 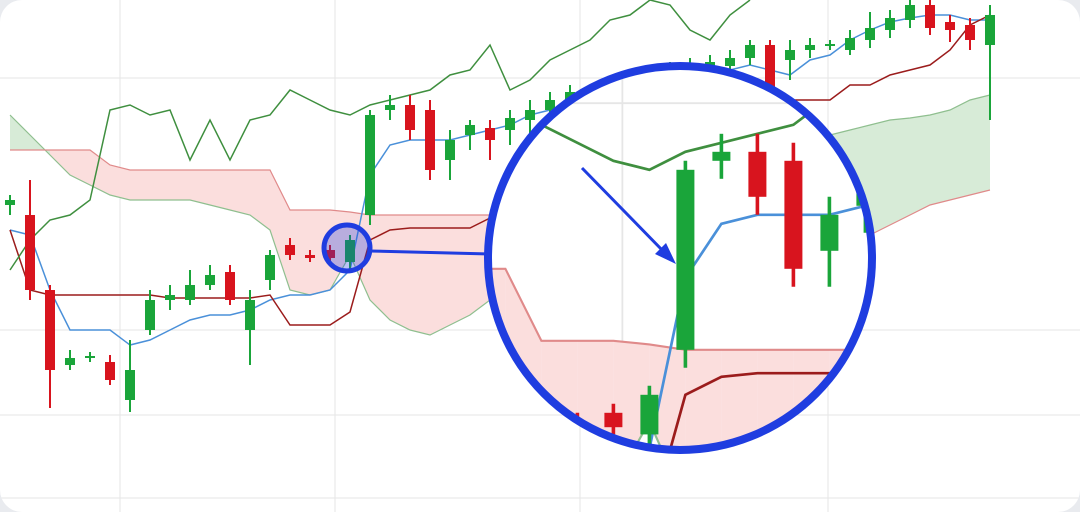 What do you see at coordinates (665, 253) in the screenshot?
I see `arrow-head` at bounding box center [665, 253].